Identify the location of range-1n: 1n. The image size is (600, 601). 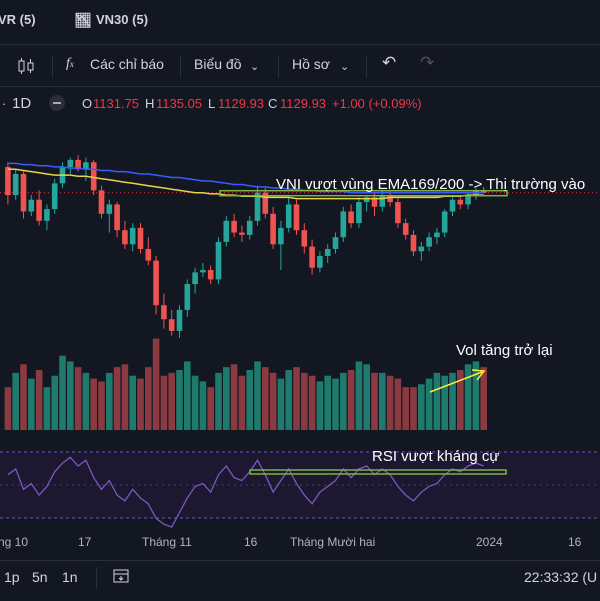
(70, 577).